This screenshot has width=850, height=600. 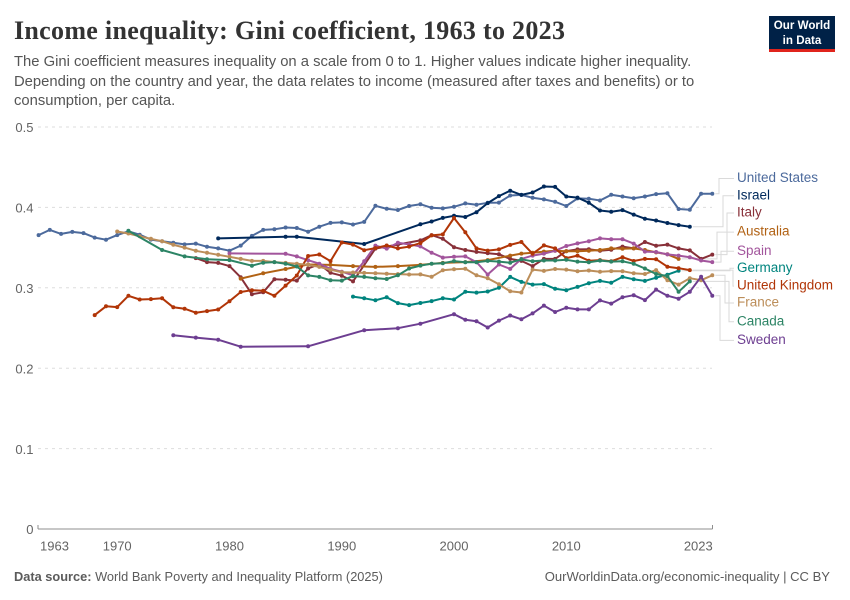 What do you see at coordinates (753, 194) in the screenshot?
I see `svg-text: Israel` at bounding box center [753, 194].